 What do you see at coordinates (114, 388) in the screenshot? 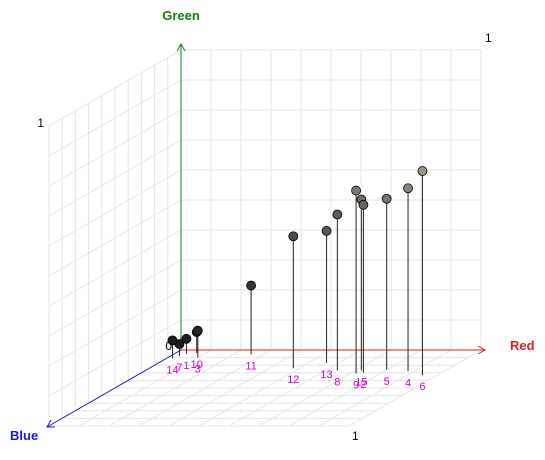
I see `blue-axis-line` at bounding box center [114, 388].